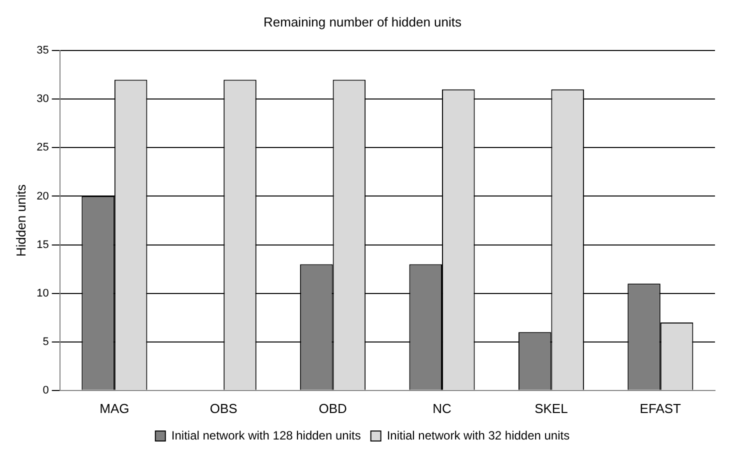 This screenshot has width=735, height=457. I want to click on legend-label: Initial network with 128 hidden units, so click(266, 435).